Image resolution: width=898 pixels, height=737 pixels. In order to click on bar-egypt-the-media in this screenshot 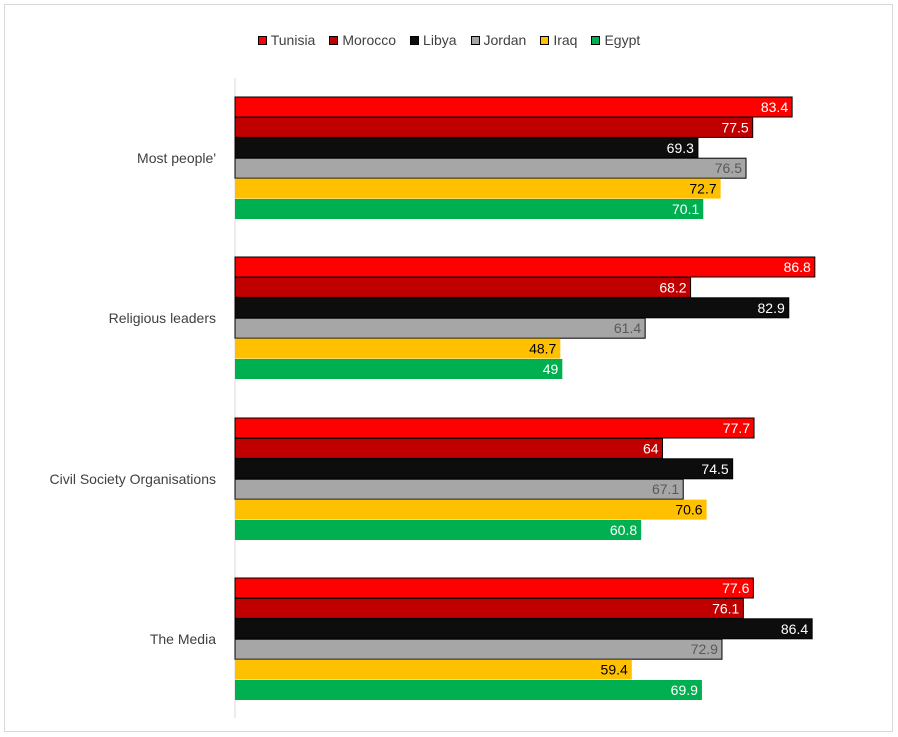, I will do `click(468, 690)`.